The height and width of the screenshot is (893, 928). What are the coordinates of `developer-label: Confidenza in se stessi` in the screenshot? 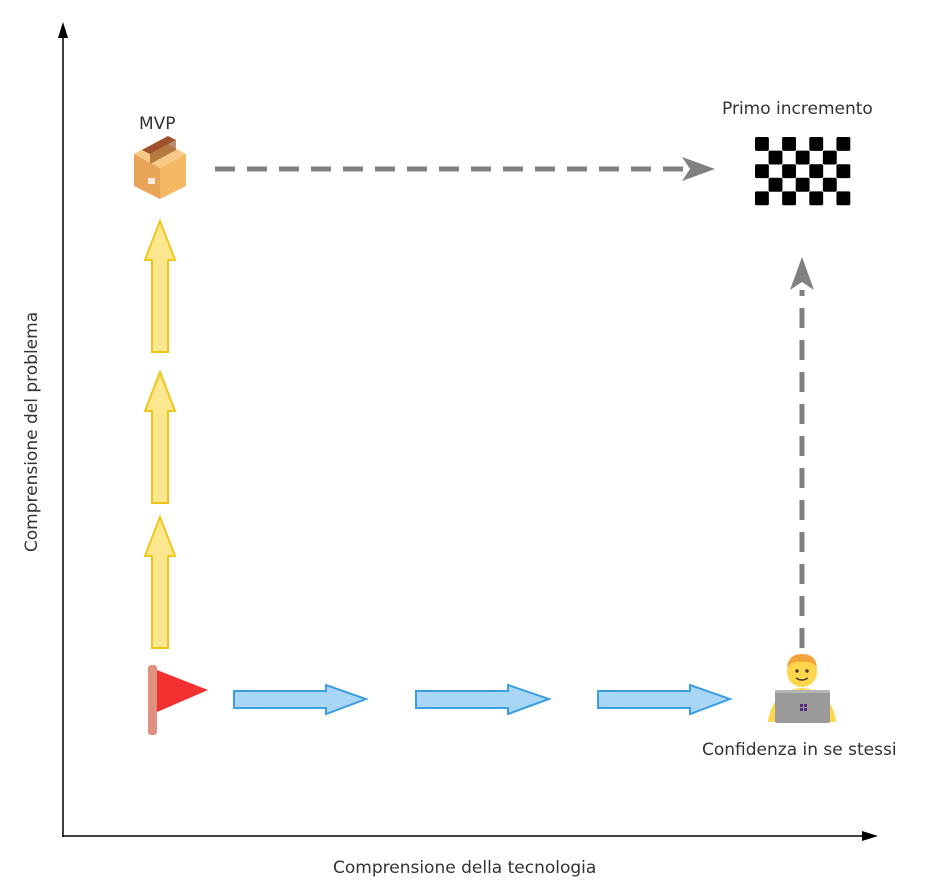 It's located at (799, 750).